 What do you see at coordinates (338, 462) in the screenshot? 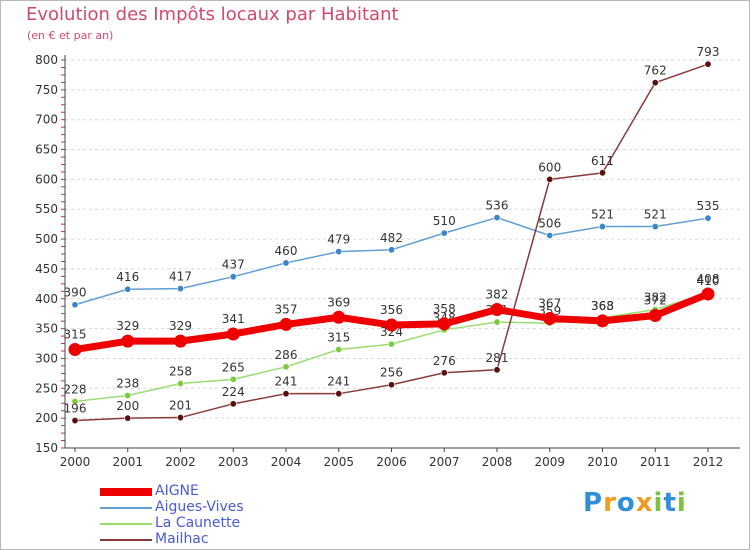
I see `x-tick-label: 2005` at bounding box center [338, 462].